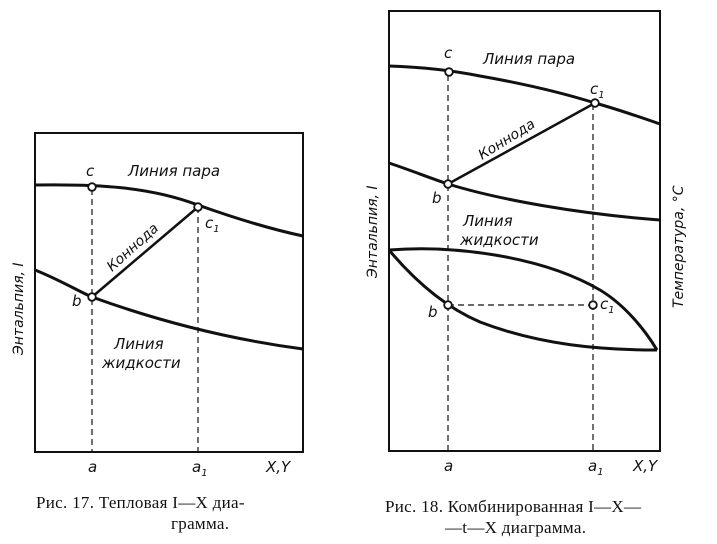 Image resolution: width=717 pixels, height=544 pixels. What do you see at coordinates (448, 466) in the screenshot?
I see `fig18-x-tick-a: a` at bounding box center [448, 466].